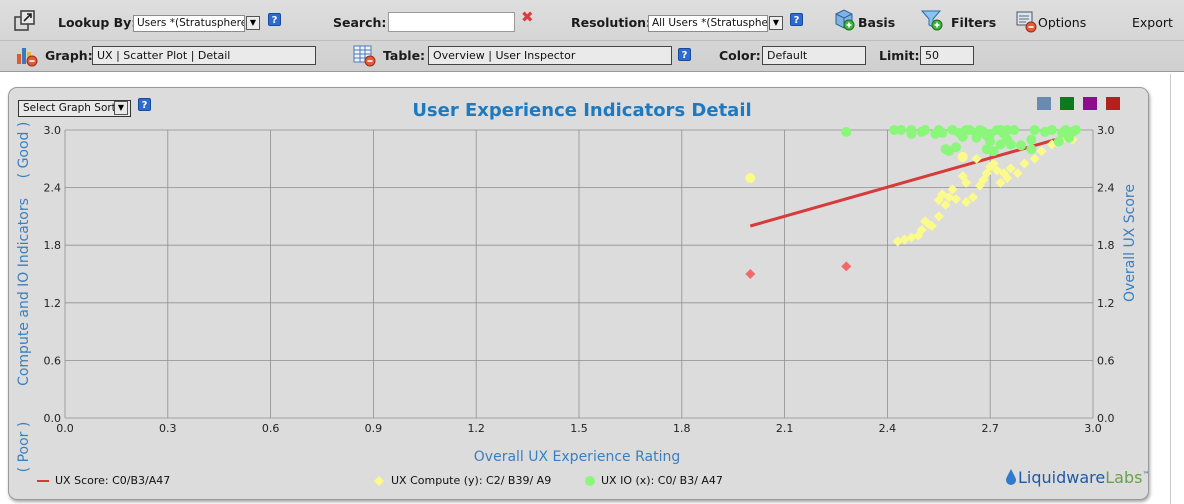  What do you see at coordinates (103, 480) in the screenshot?
I see `legend-ux-score: UX Score: C0/B3/A47` at bounding box center [103, 480].